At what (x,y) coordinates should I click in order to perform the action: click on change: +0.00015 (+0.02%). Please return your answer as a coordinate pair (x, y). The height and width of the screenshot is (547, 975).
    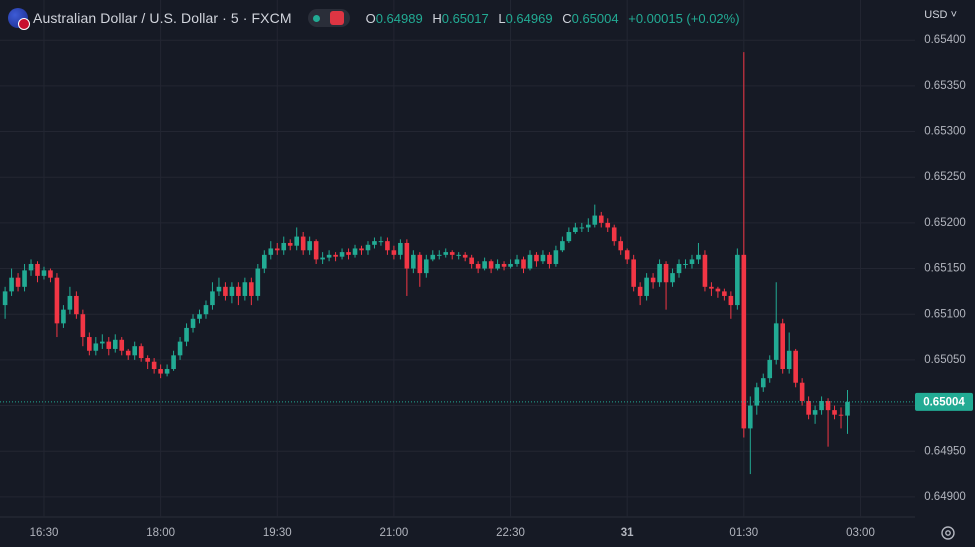
    Looking at the image, I should click on (684, 18).